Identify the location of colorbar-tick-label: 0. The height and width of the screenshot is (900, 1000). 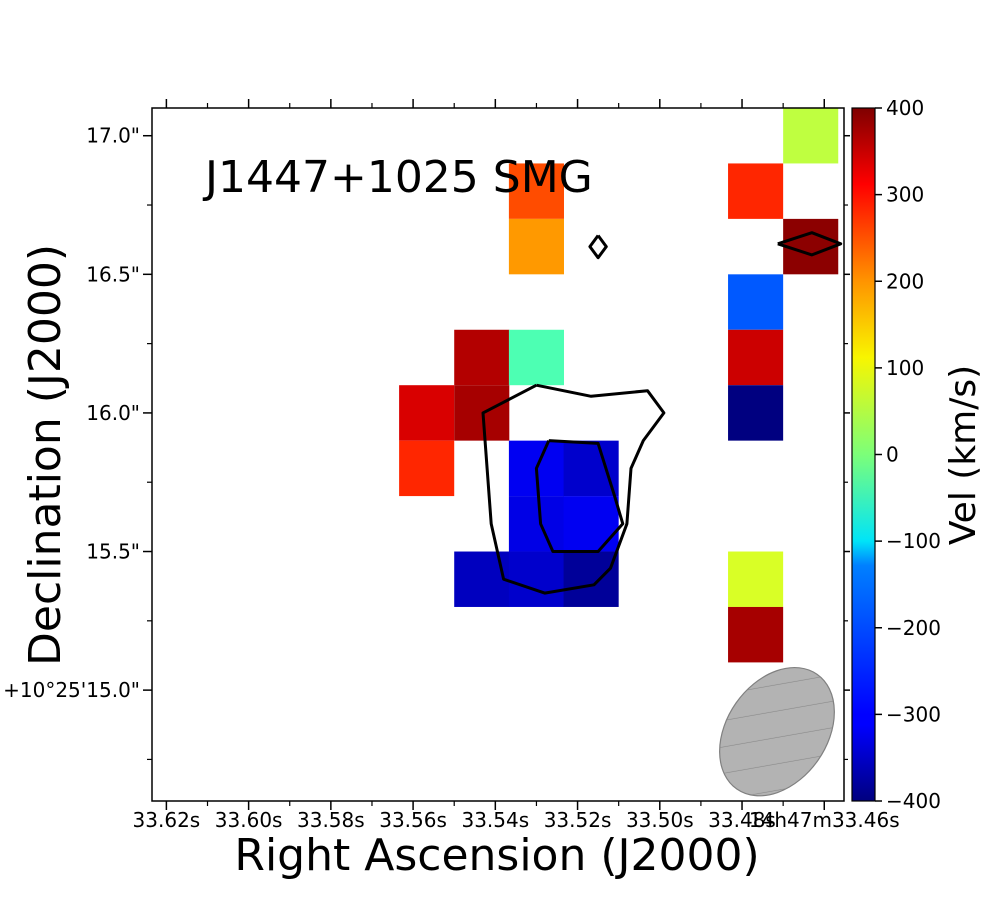
(892, 455).